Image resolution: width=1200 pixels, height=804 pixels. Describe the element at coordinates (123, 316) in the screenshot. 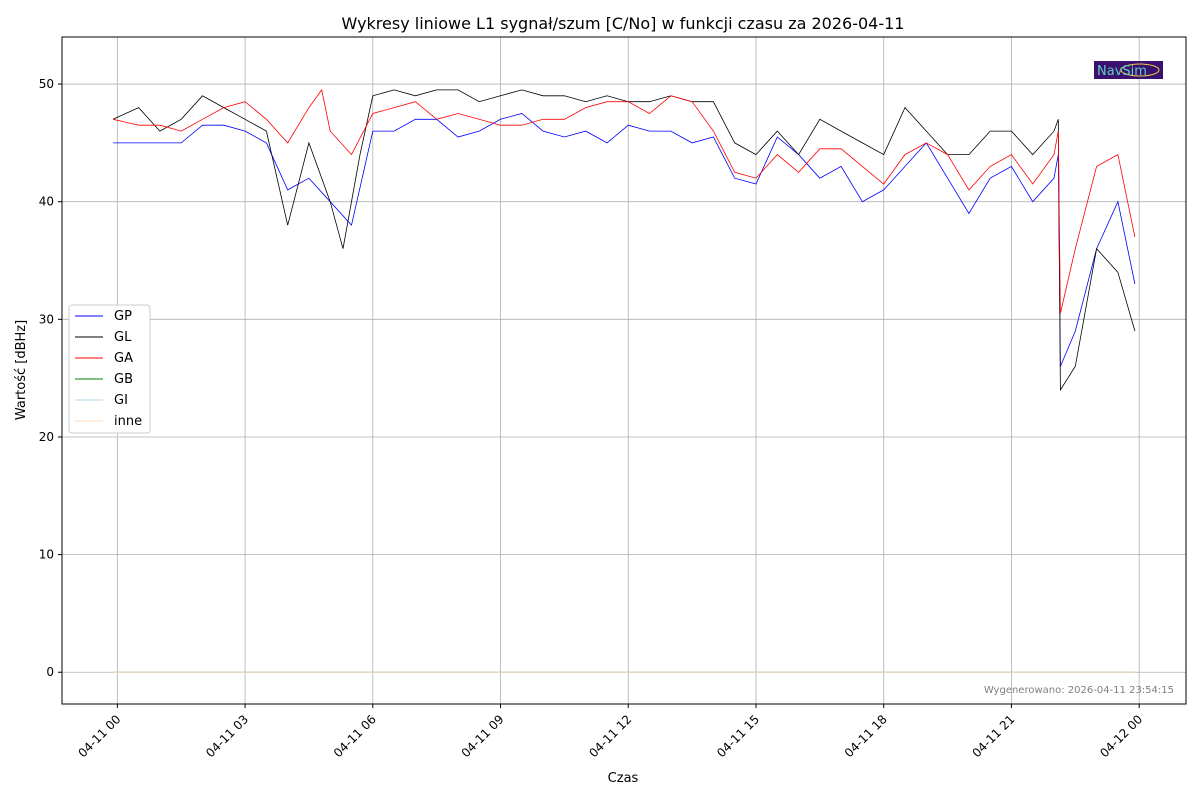

I see `legend-label-gp: GP` at that location.